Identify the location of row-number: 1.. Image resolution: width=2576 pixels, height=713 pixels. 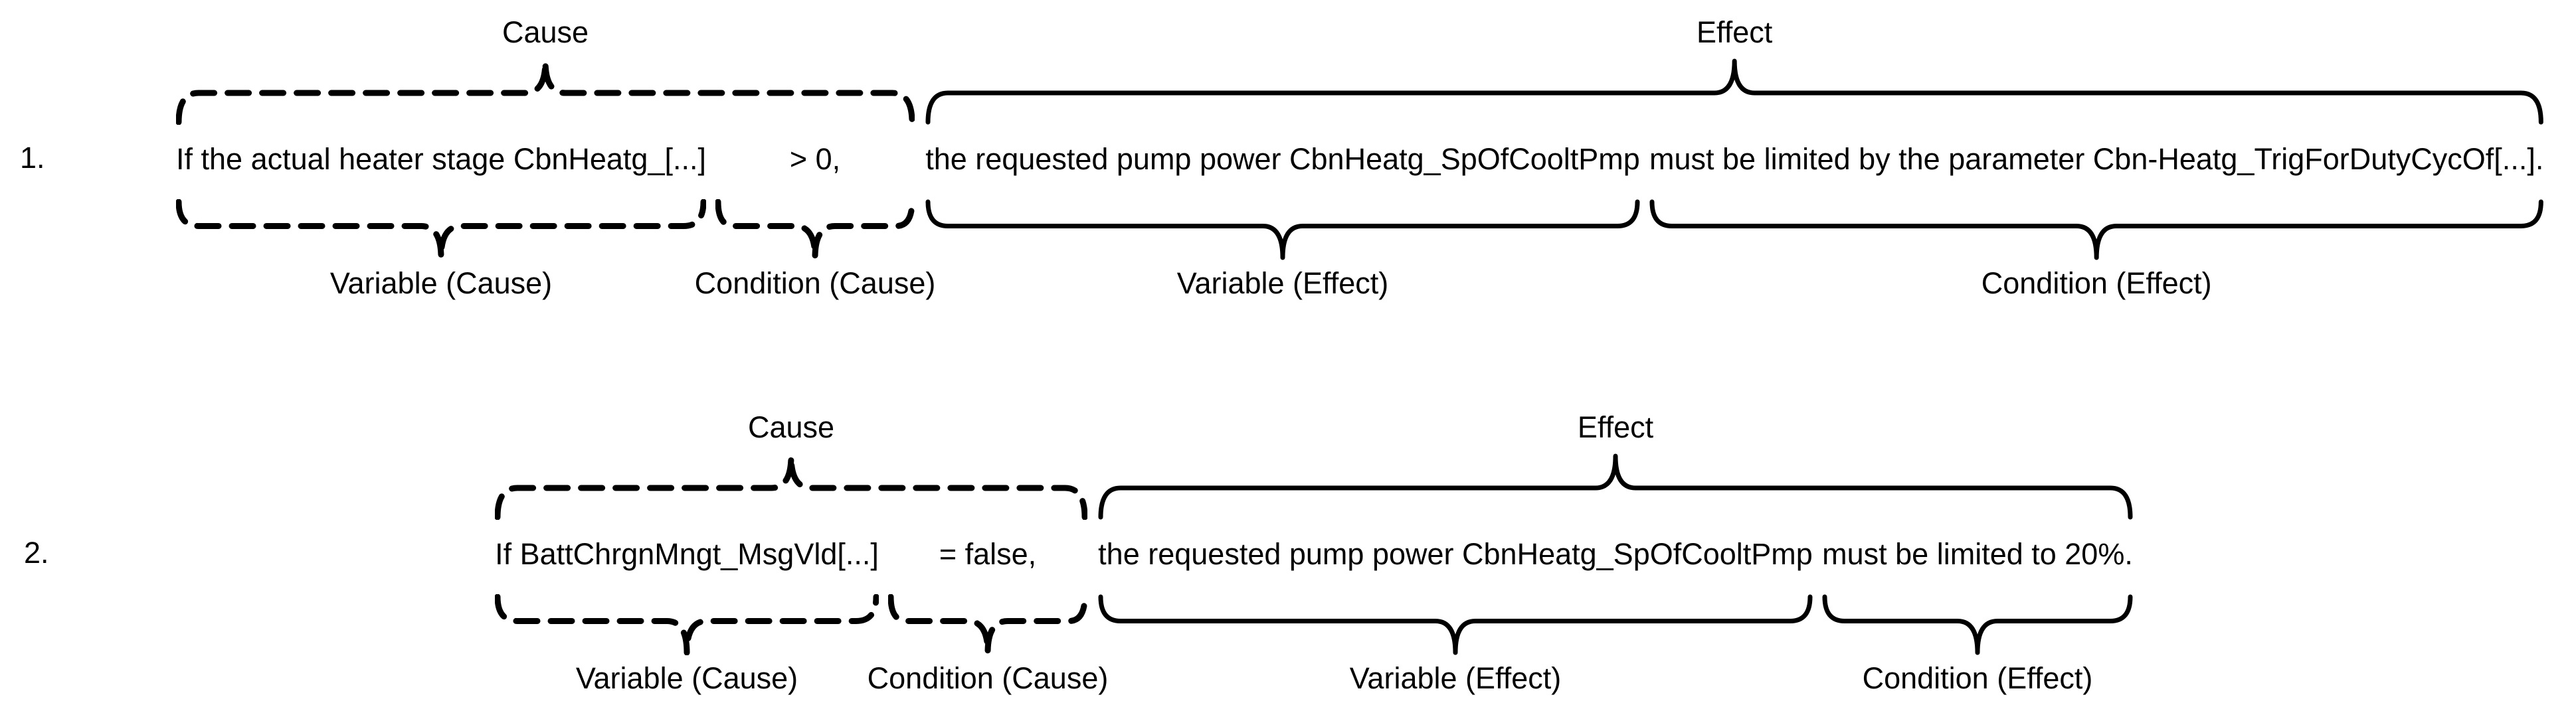
(32, 158).